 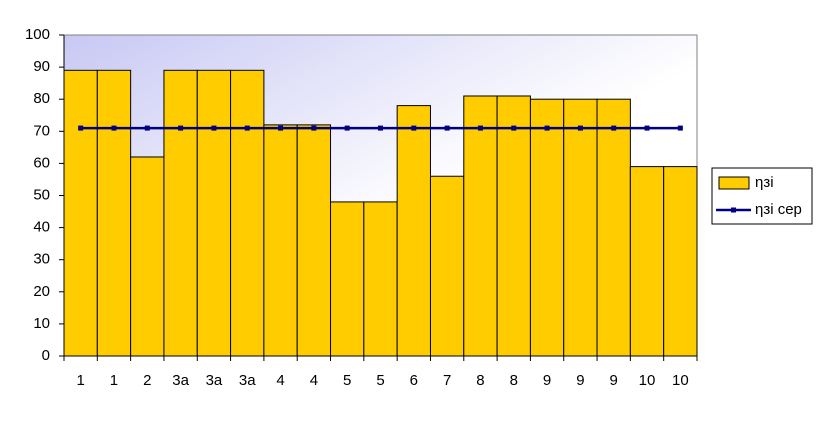 What do you see at coordinates (734, 183) in the screenshot?
I see `legend-swatch` at bounding box center [734, 183].